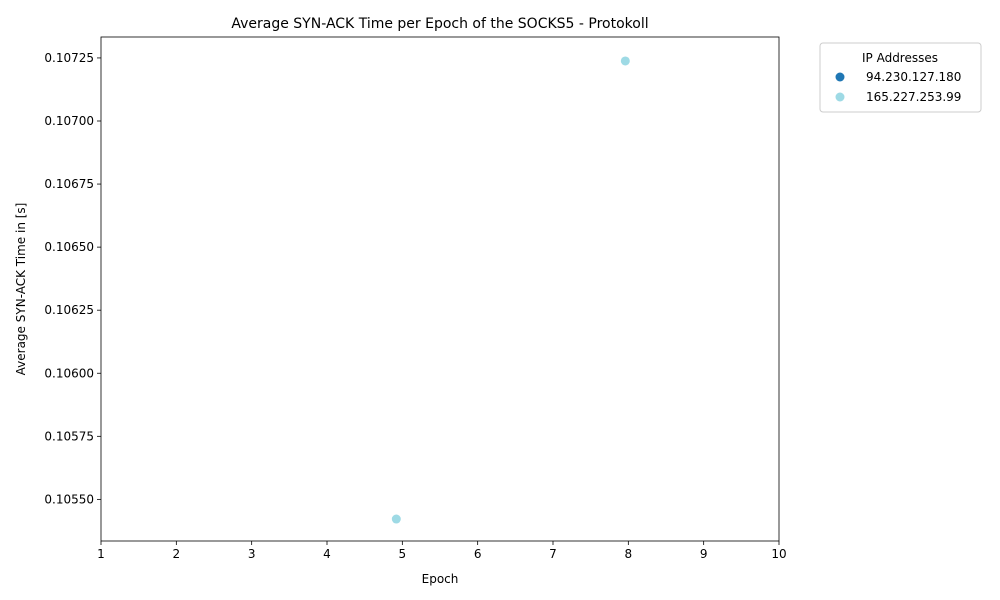 The height and width of the screenshot is (600, 1000). I want to click on y-tick-label: 0.10625, so click(69, 310).